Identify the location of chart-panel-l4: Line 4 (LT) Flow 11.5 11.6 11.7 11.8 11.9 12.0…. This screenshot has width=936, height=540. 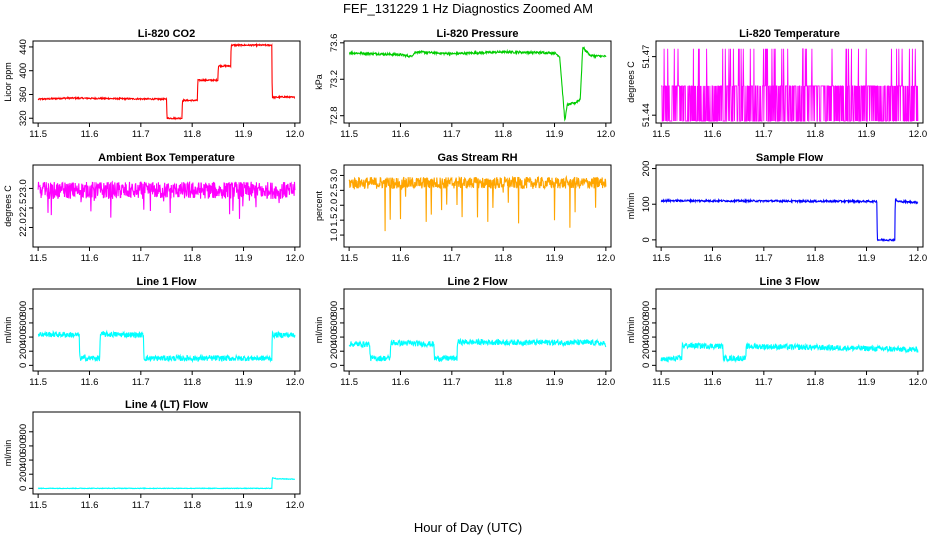
(153, 455).